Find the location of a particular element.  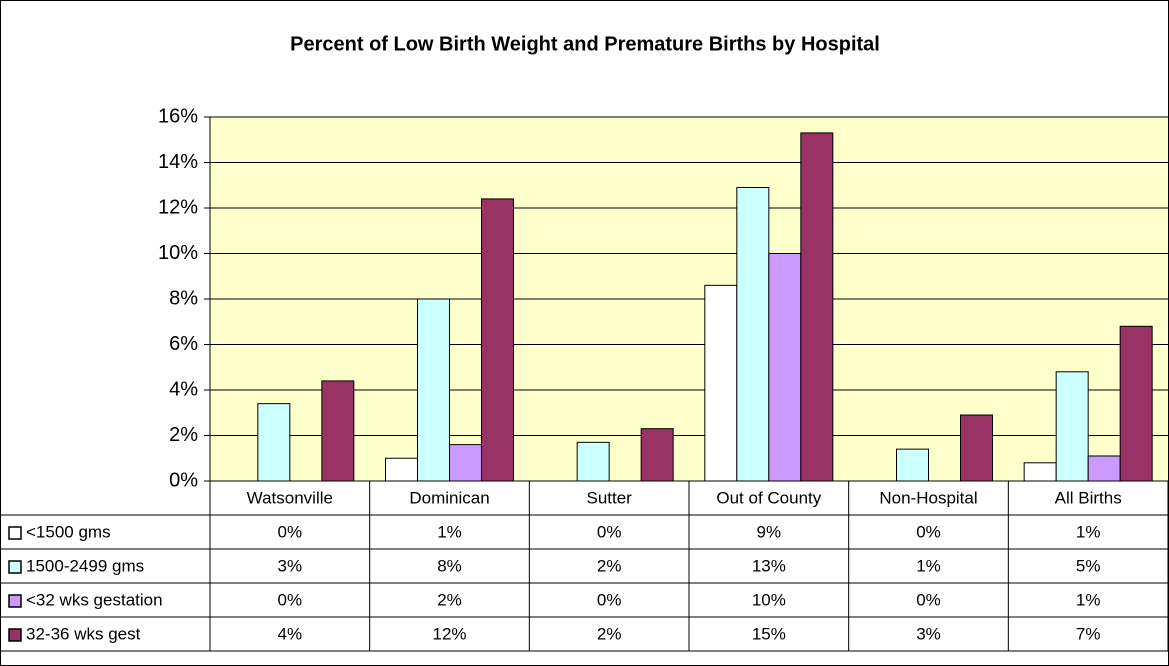

y-tick-label: 16% is located at coordinates (178, 116).